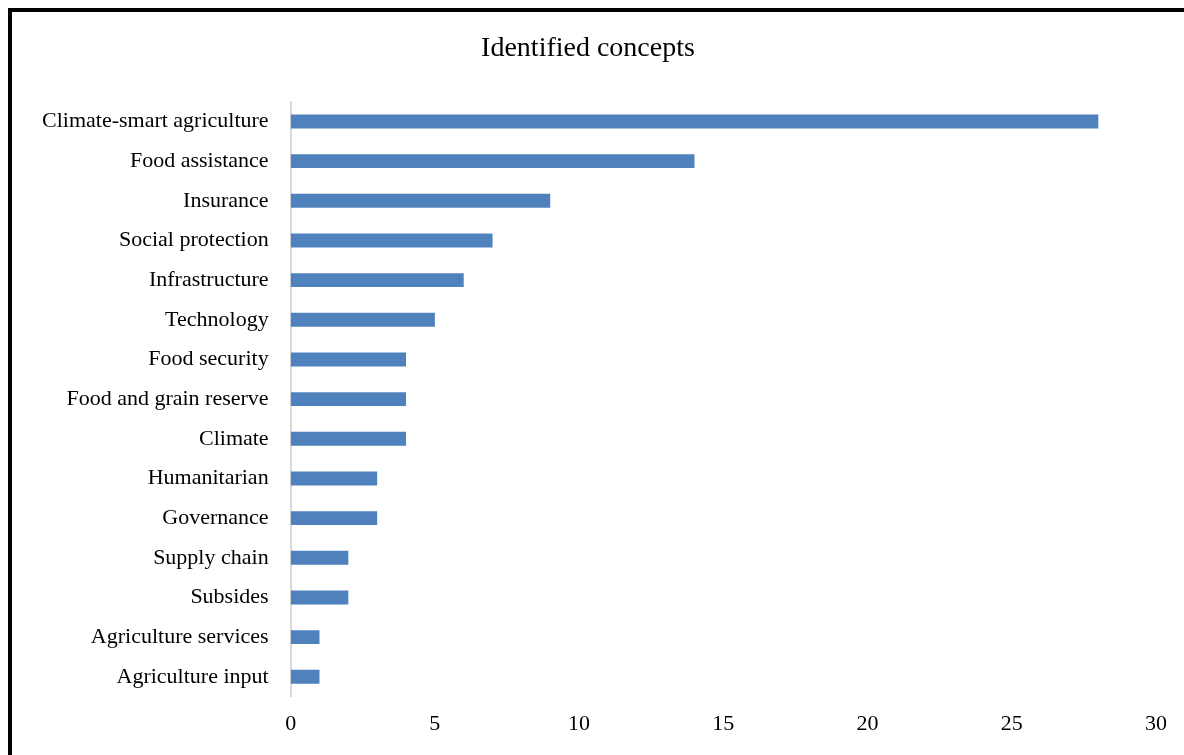 The image size is (1184, 755). Describe the element at coordinates (233, 437) in the screenshot. I see `y-tick-label: Climate` at that location.